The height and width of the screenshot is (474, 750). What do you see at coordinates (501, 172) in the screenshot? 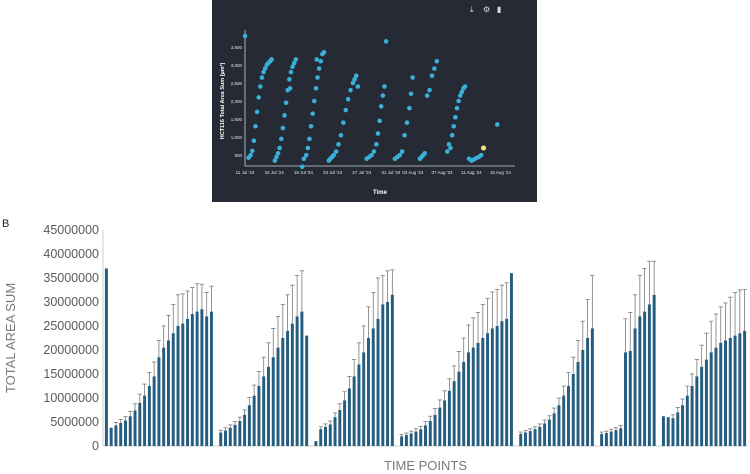
I see `x-tick-label: 15 Aug '24` at bounding box center [501, 172].